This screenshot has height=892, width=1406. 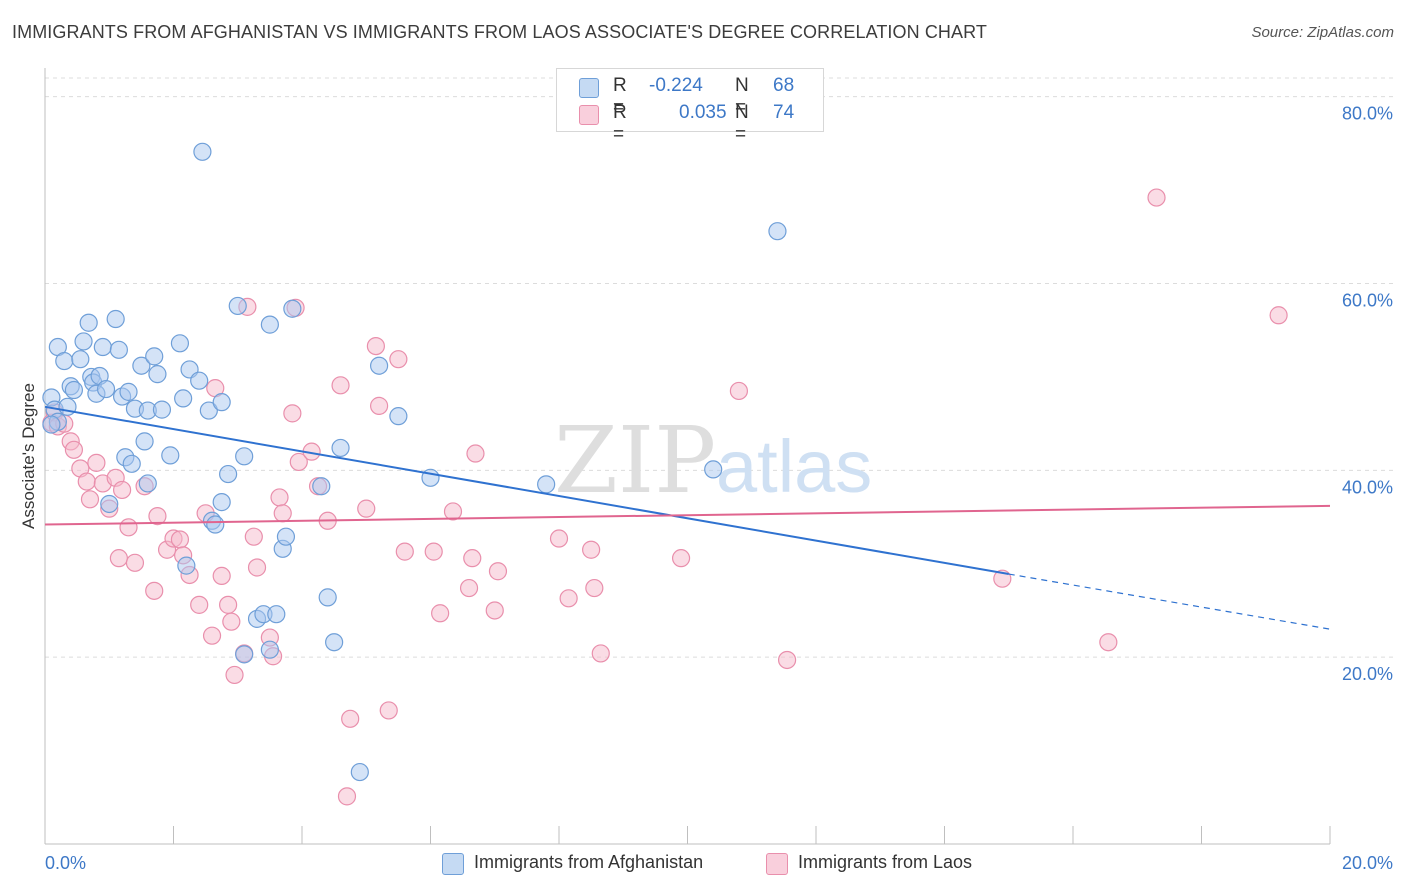 I want to click on watermark-atlas: atlas, so click(x=794, y=466).